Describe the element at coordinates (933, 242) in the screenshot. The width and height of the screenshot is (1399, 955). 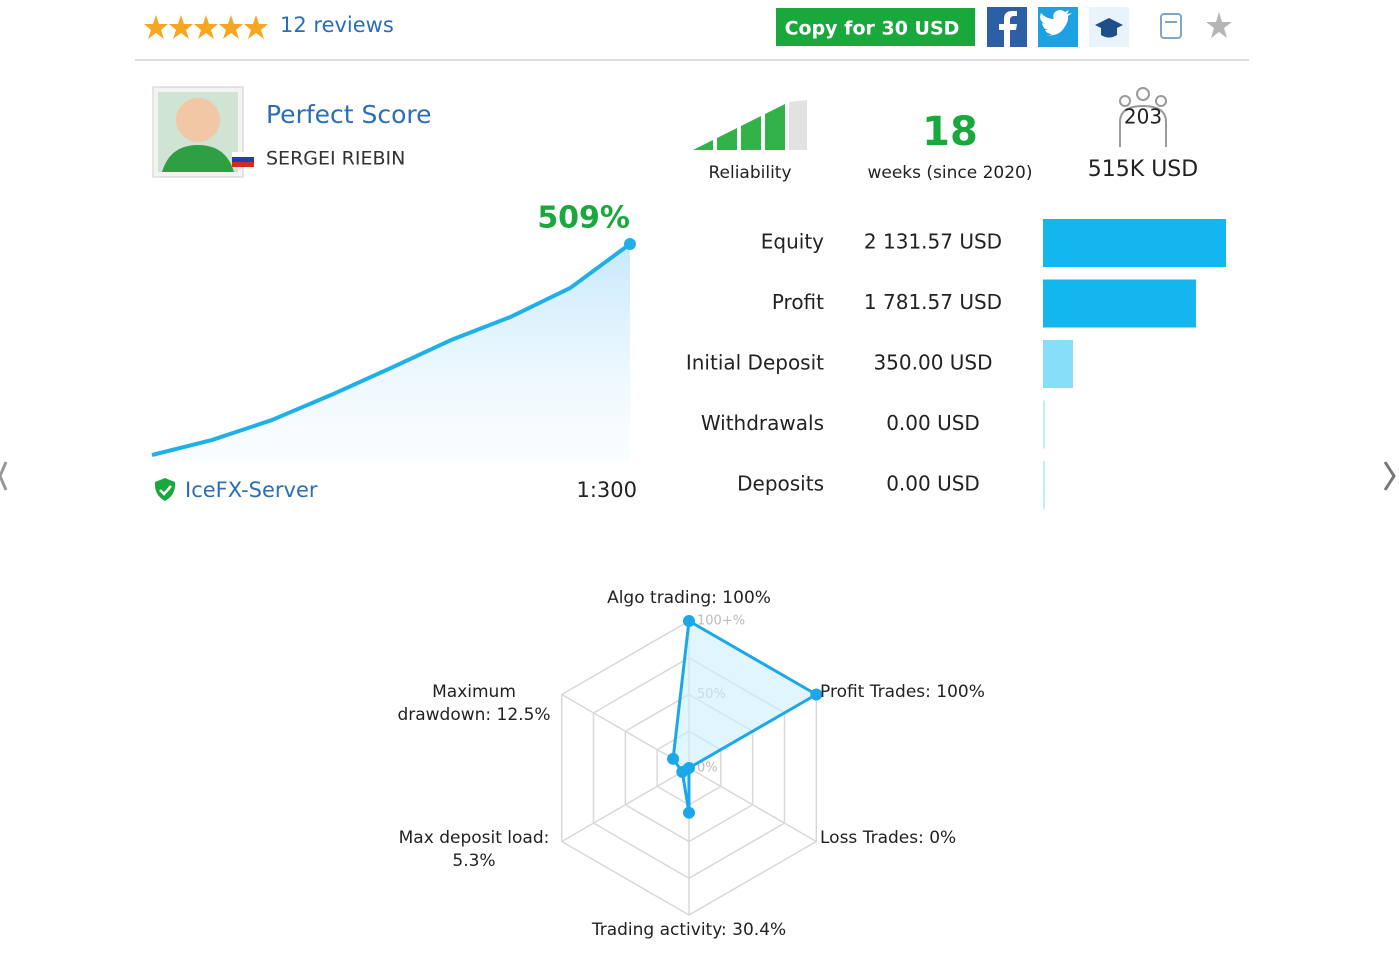
I see `stat-value: 2 131.57 USD` at that location.